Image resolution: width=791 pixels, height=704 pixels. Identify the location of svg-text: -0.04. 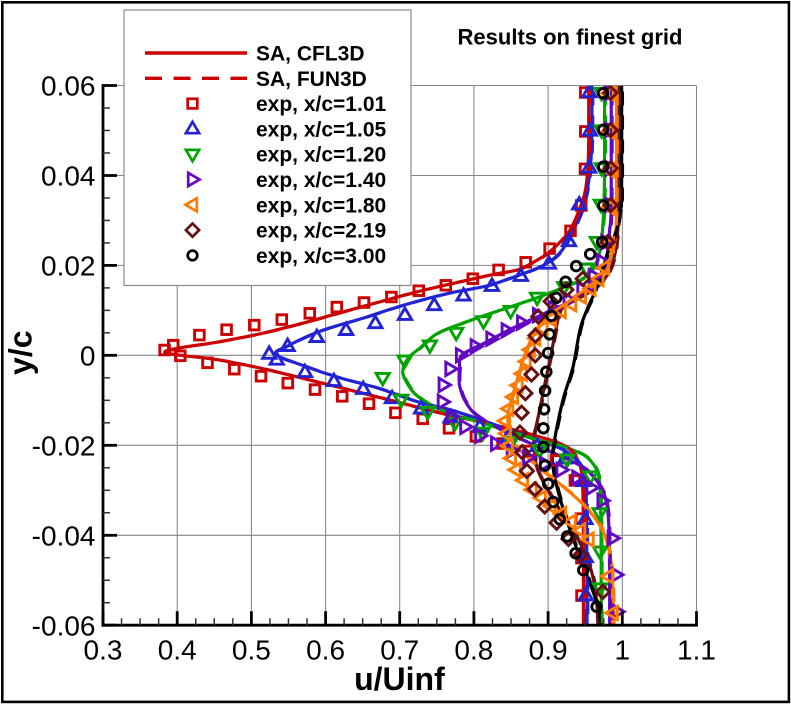
(64, 536).